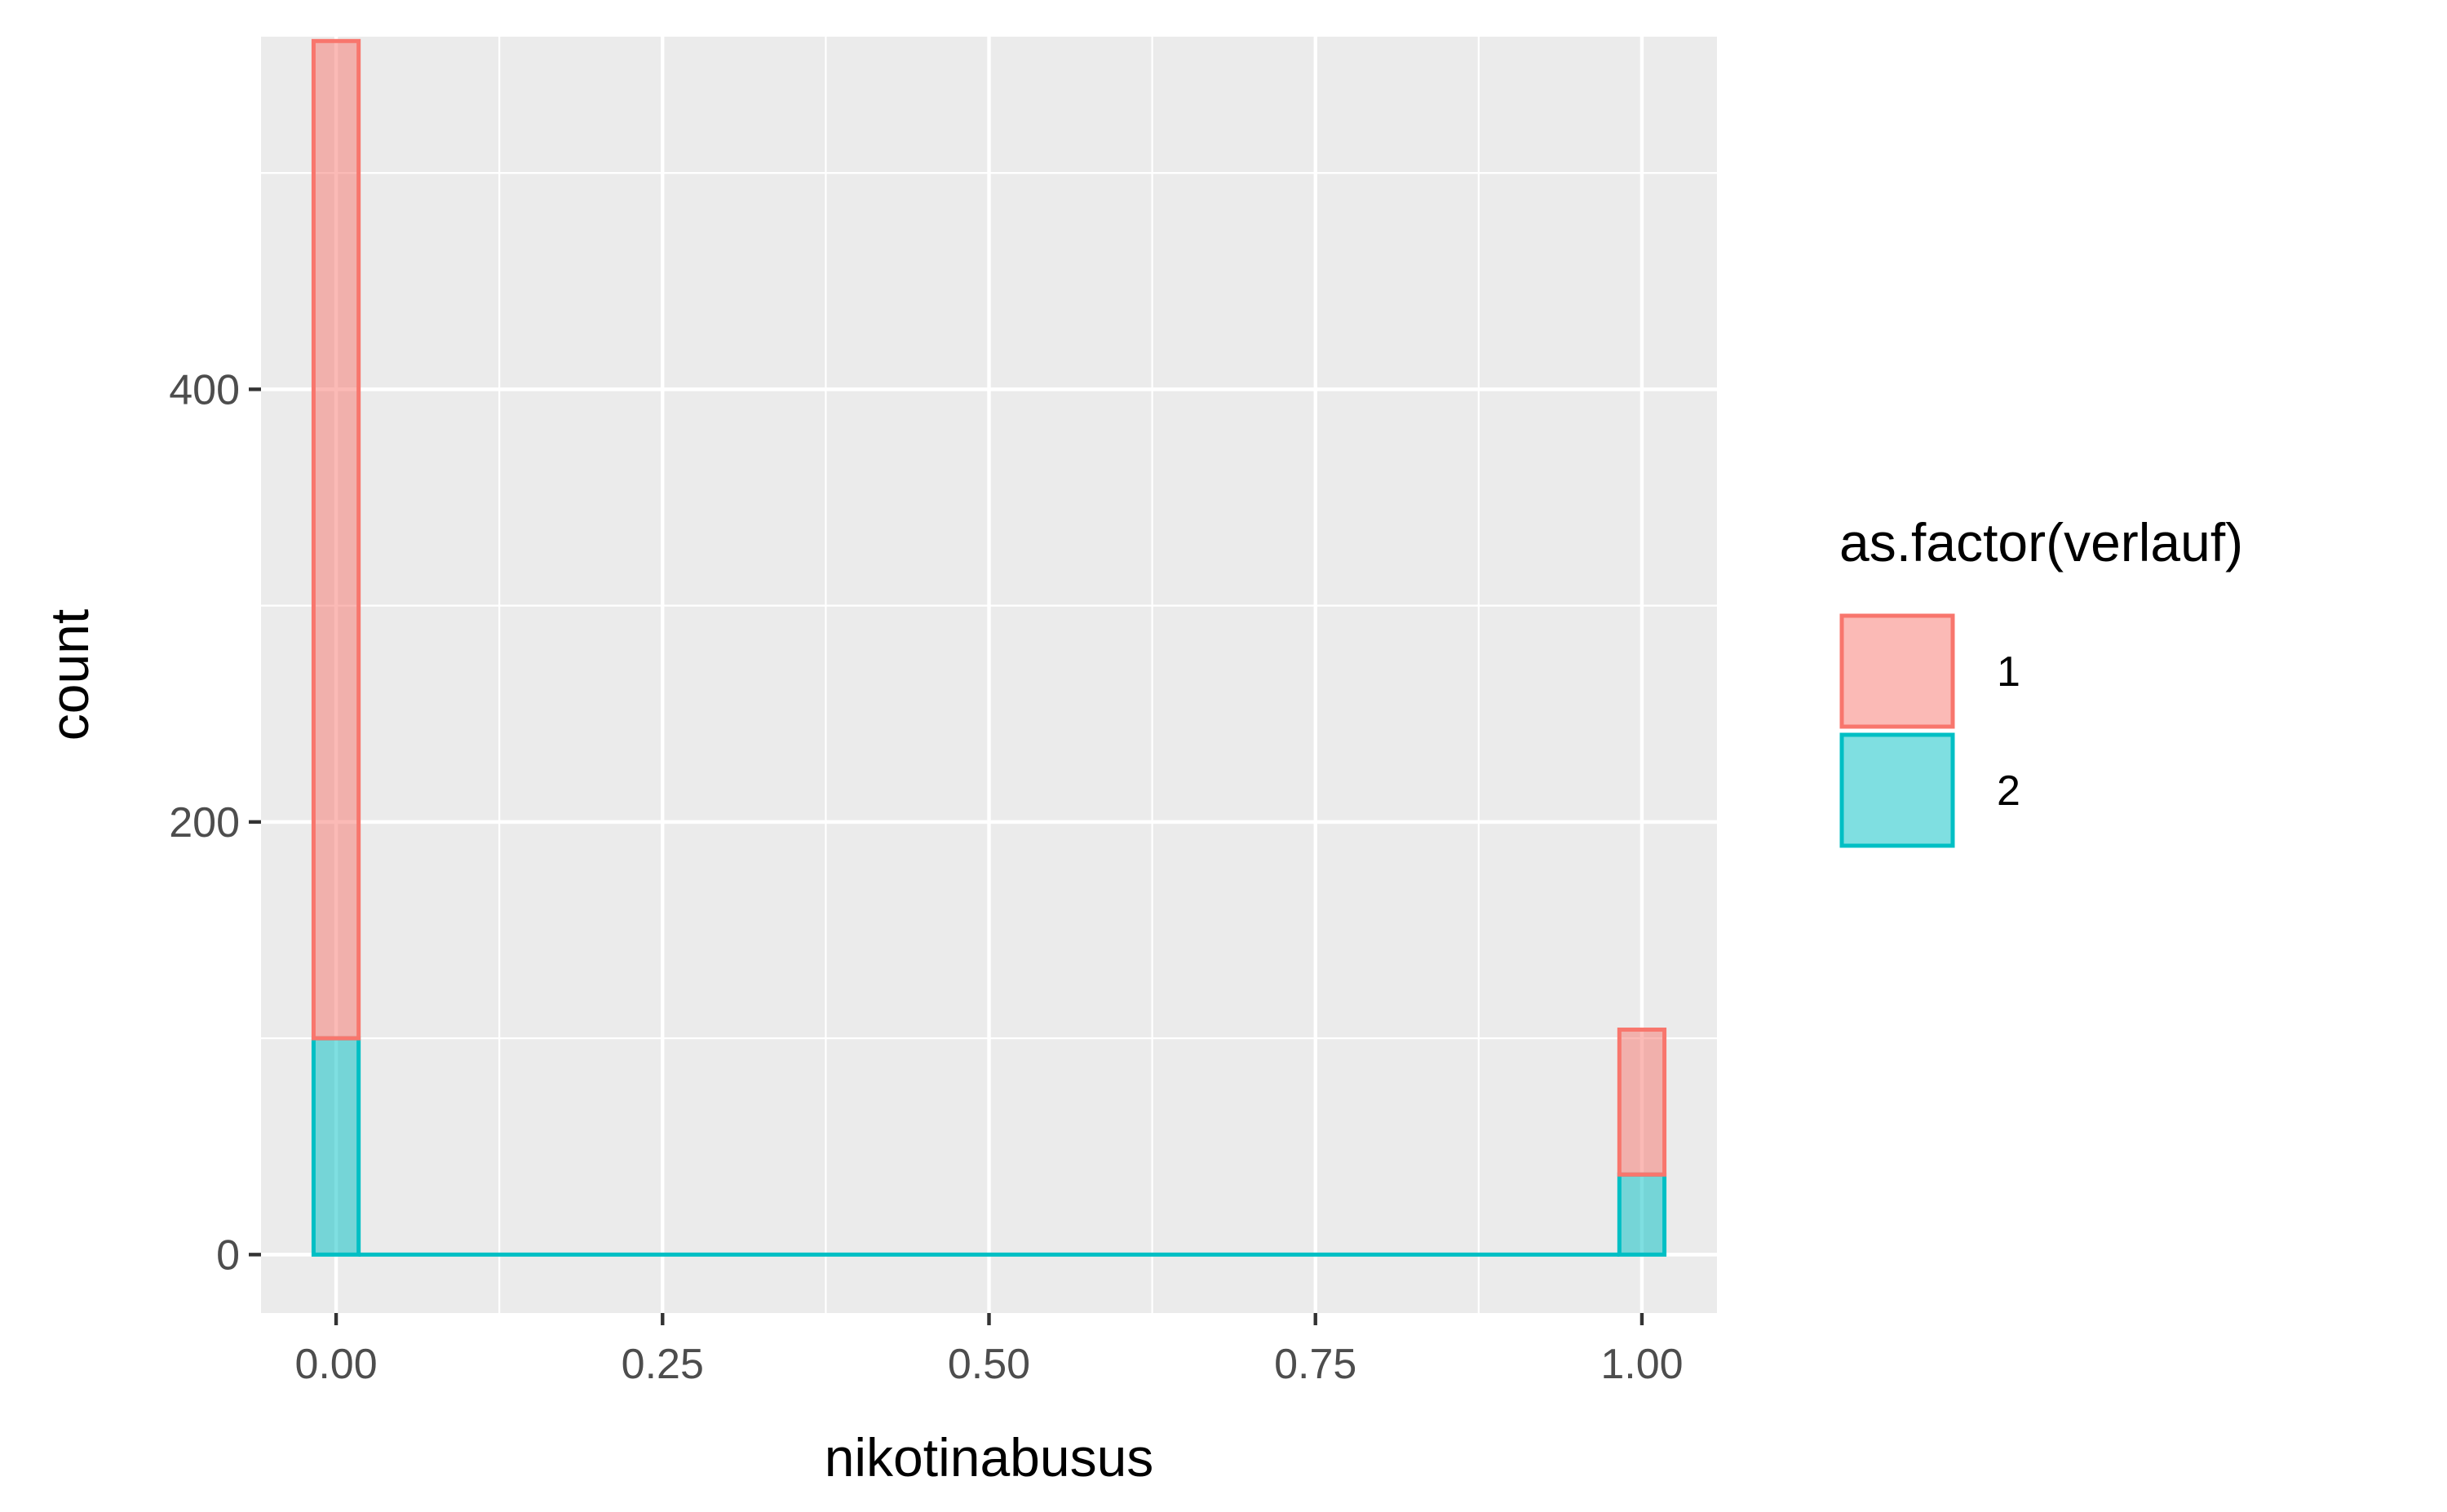 The width and height of the screenshot is (2447, 1512). Describe the element at coordinates (2041, 680) in the screenshot. I see `legend: as.factor(verlauf) 1 2` at that location.